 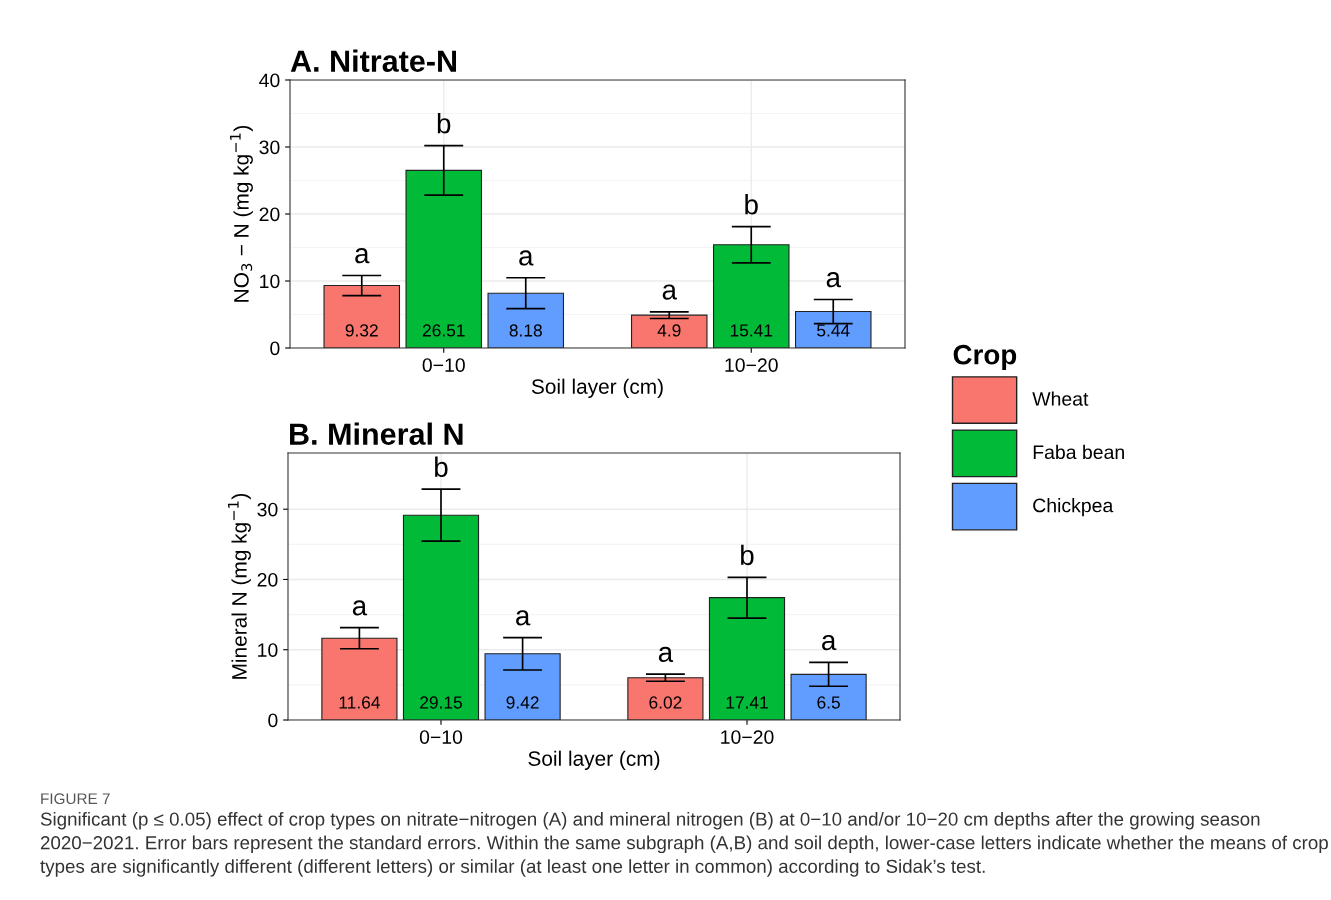 What do you see at coordinates (269, 80) in the screenshot?
I see `y-tick-label: 40` at bounding box center [269, 80].